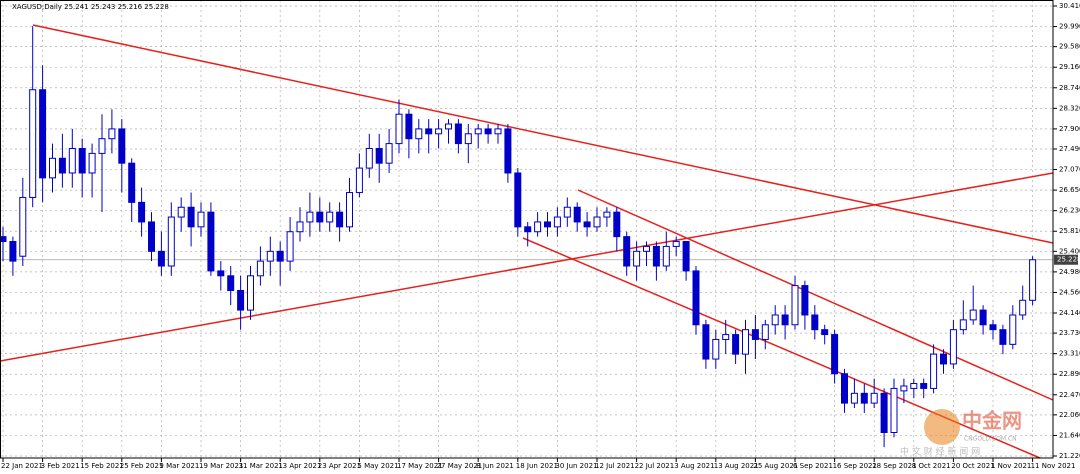 The image size is (1080, 474). Describe the element at coordinates (1066, 259) in the screenshot. I see `last-price-tag` at that location.